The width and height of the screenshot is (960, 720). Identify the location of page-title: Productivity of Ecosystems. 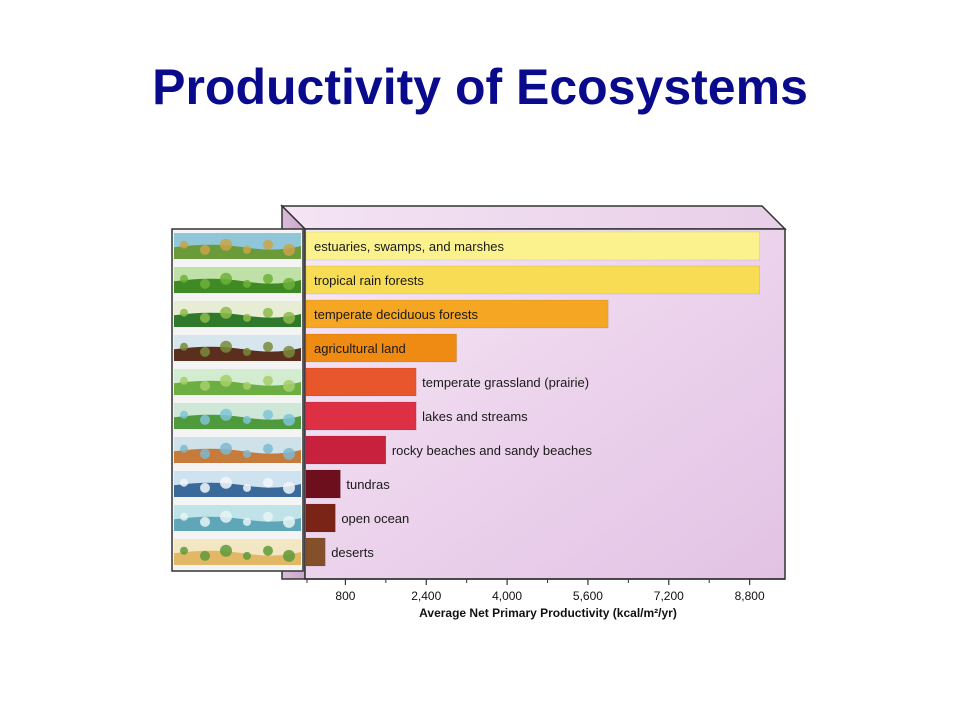
(480, 87).